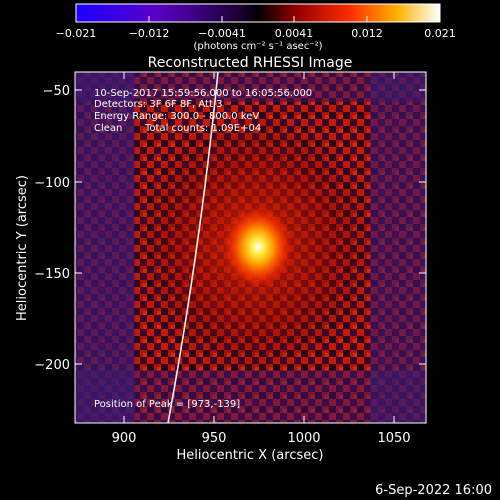 The image size is (500, 500). What do you see at coordinates (433, 490) in the screenshot?
I see `footer-date: 6-Sep-2022 16:00` at bounding box center [433, 490].